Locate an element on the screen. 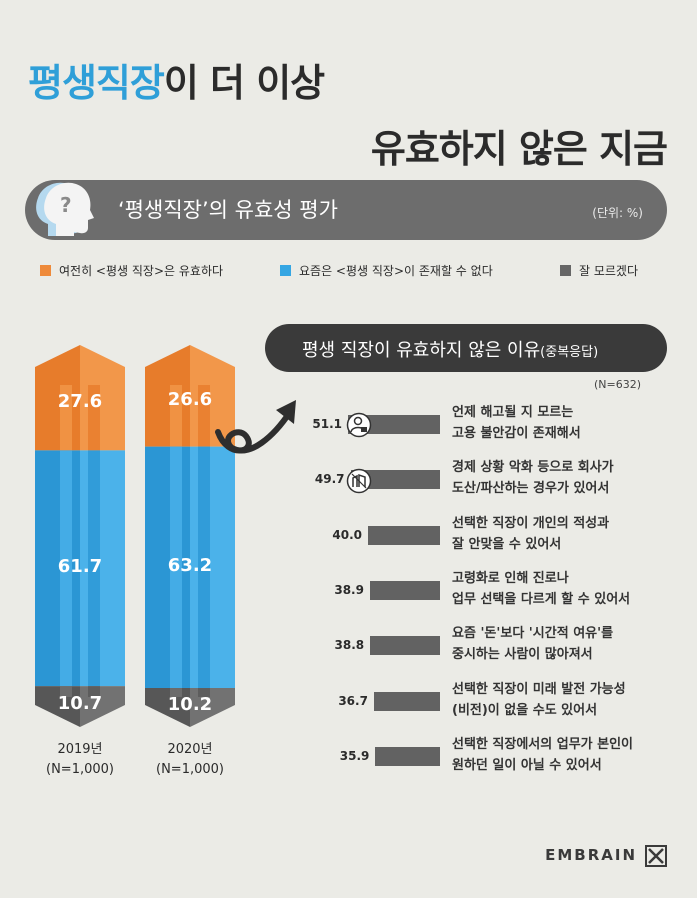 This screenshot has width=697, height=898. reason-text: 선택한 직장이 미래 발전 가능성 (비전)이 없을 수도 있어서 is located at coordinates (539, 700).